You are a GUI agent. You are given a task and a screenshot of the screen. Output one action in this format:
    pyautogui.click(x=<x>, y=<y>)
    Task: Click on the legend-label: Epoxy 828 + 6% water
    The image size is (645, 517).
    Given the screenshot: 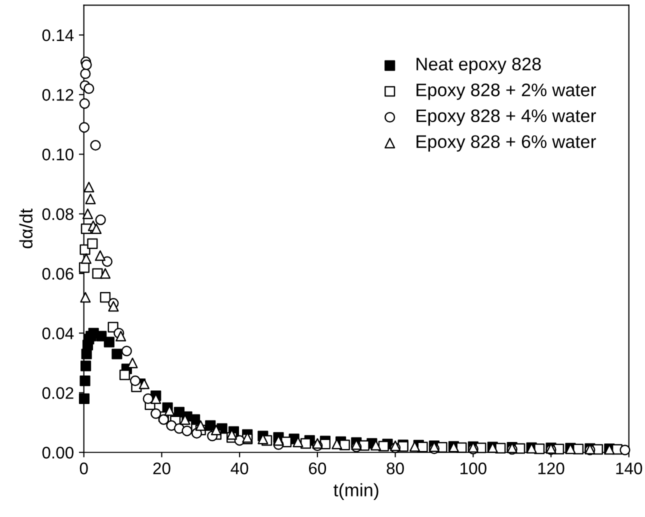 What is the action you would take?
    pyautogui.click(x=506, y=143)
    